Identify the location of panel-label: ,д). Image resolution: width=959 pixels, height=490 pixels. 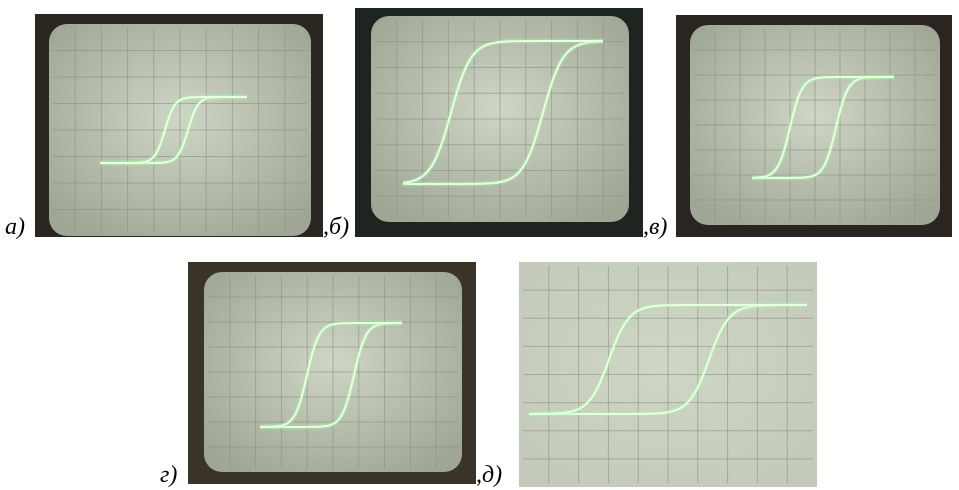
(489, 475).